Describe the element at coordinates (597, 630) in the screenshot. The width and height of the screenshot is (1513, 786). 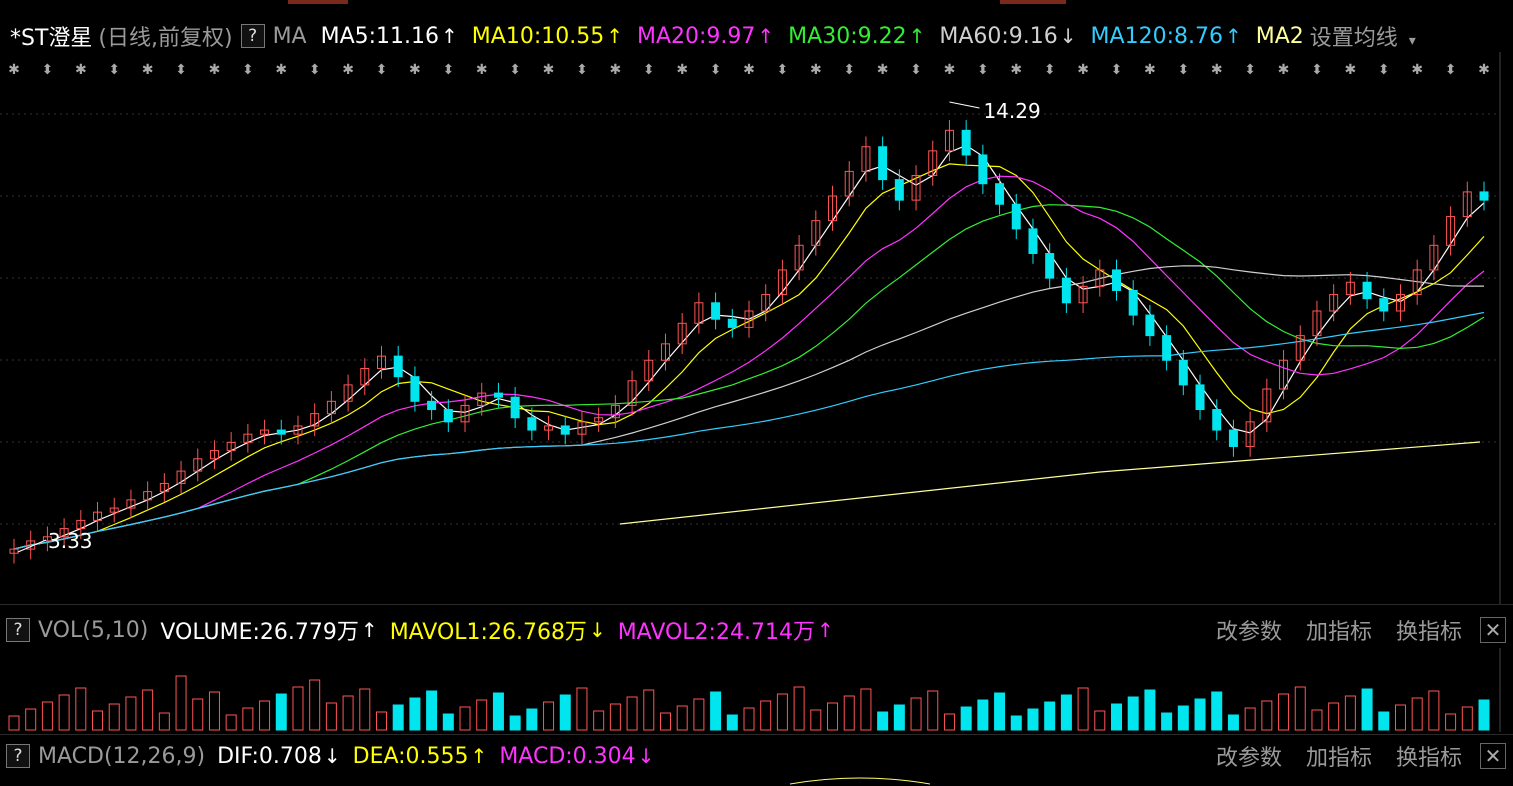
I see `mavol1-arrow: ↓` at that location.